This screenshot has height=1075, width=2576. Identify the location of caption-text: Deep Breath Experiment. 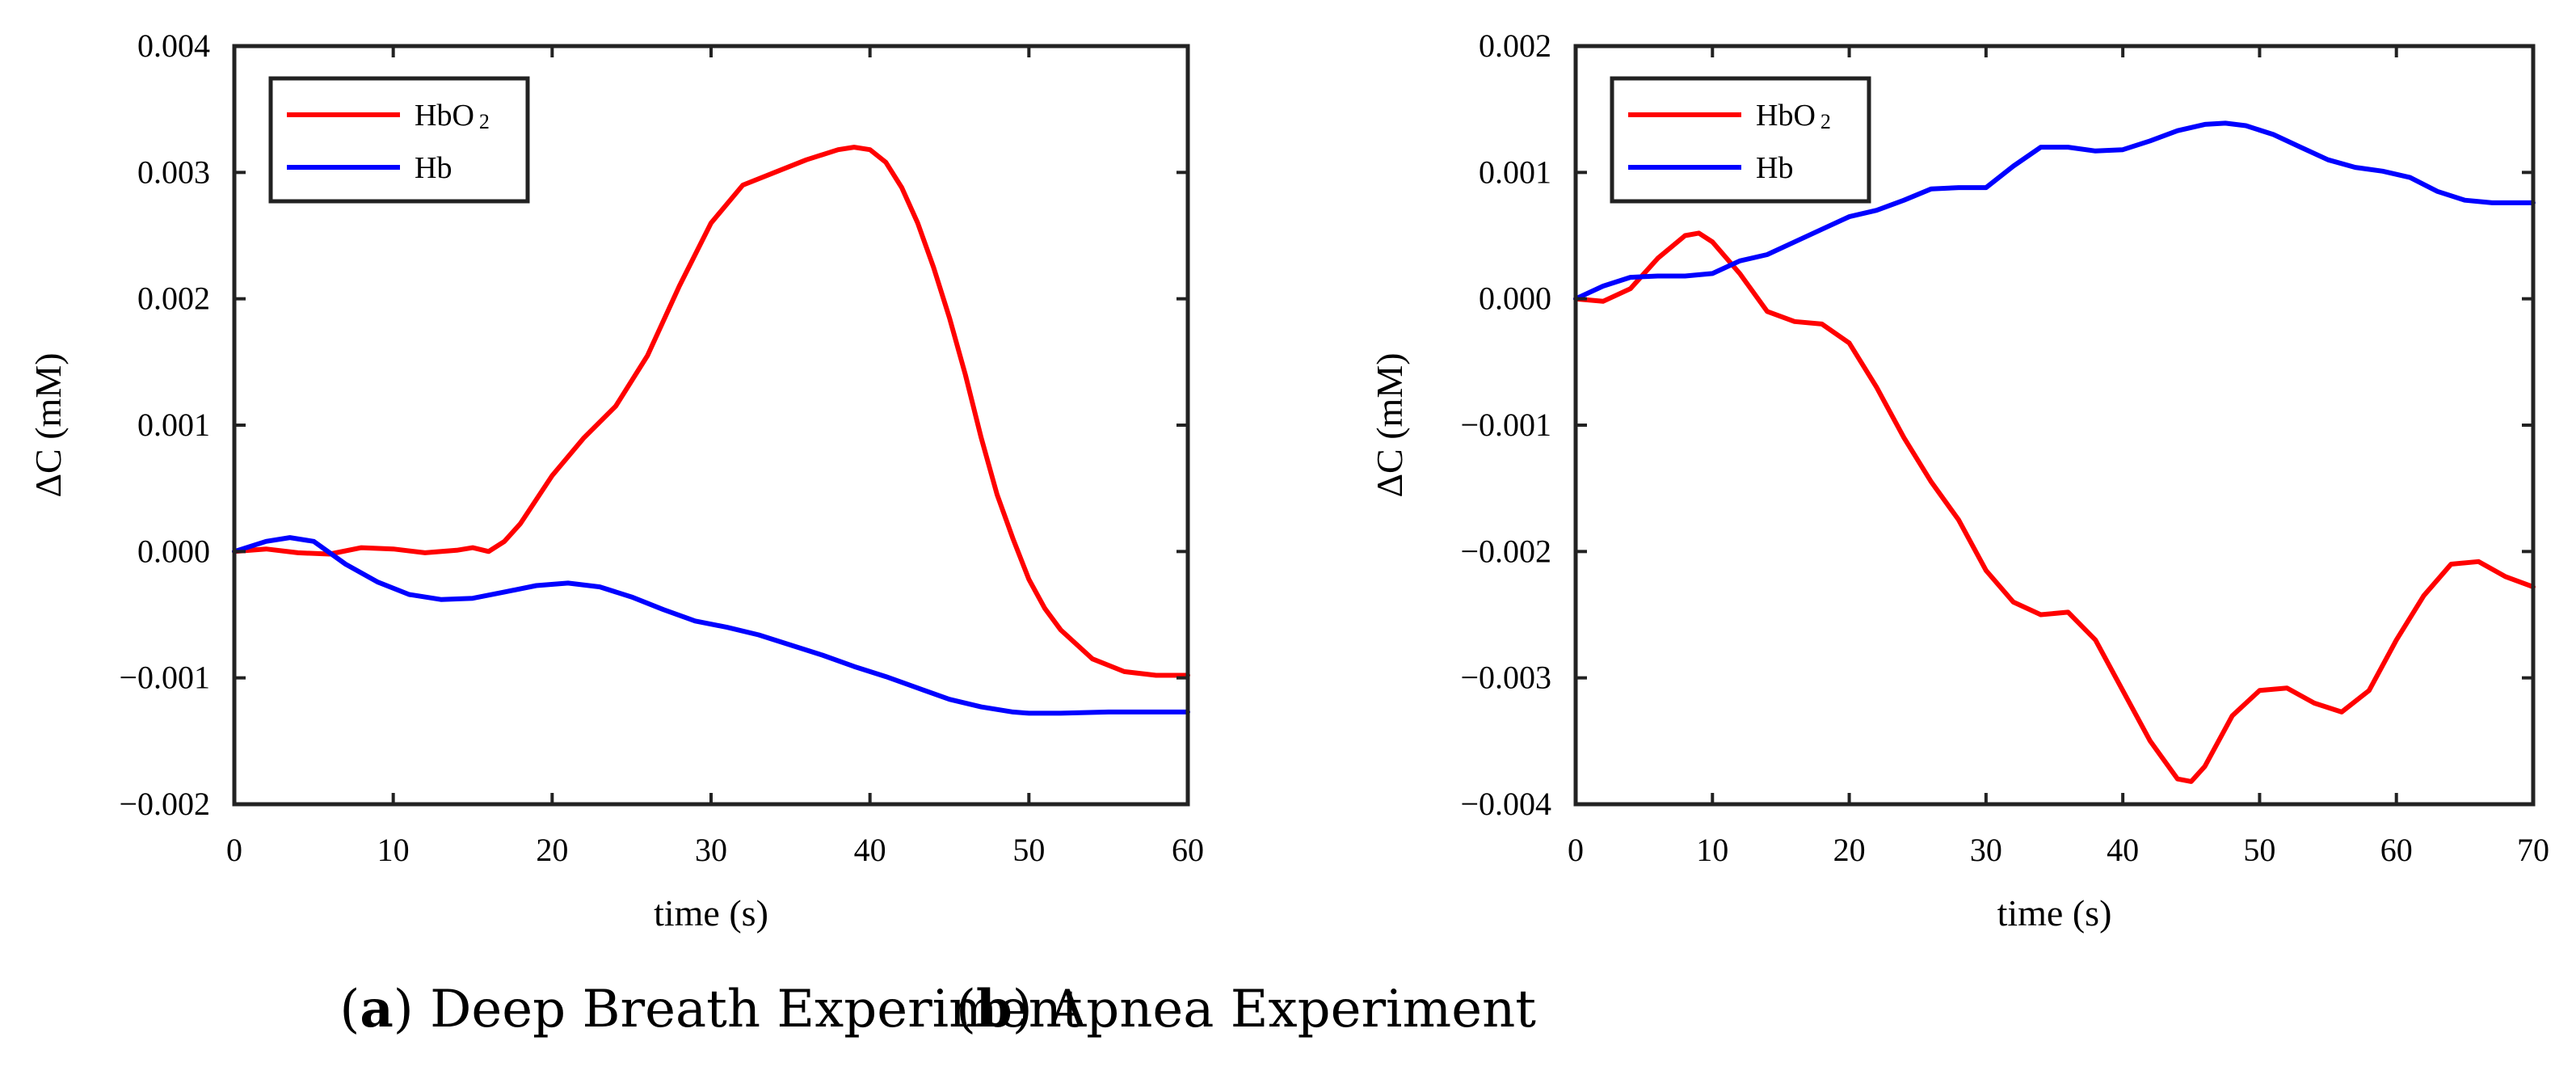
(756, 1010).